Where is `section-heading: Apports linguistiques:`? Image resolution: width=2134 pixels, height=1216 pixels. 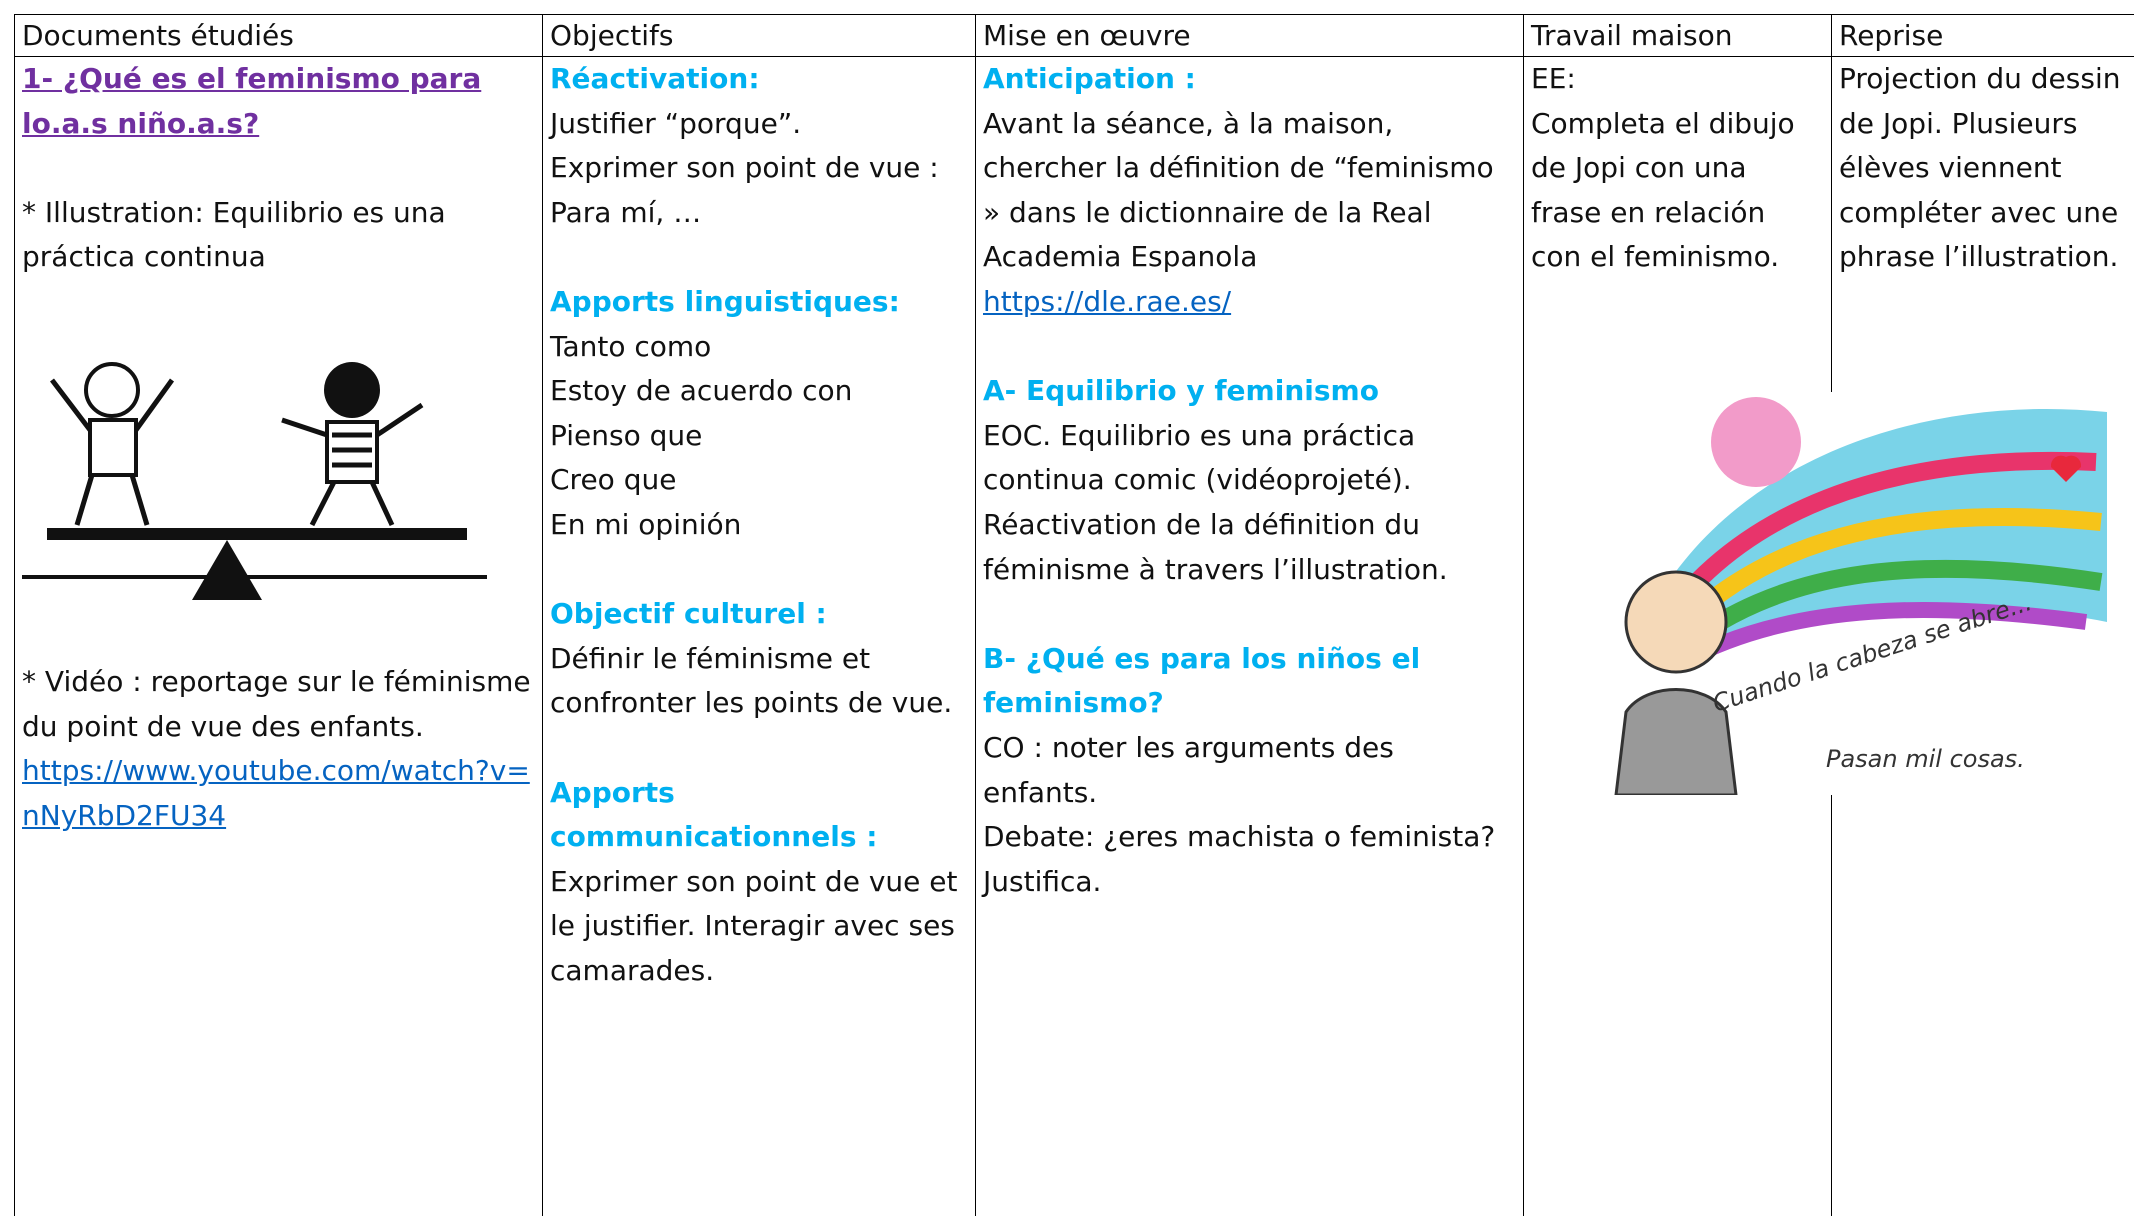
section-heading: Apports linguistiques: is located at coordinates (725, 301).